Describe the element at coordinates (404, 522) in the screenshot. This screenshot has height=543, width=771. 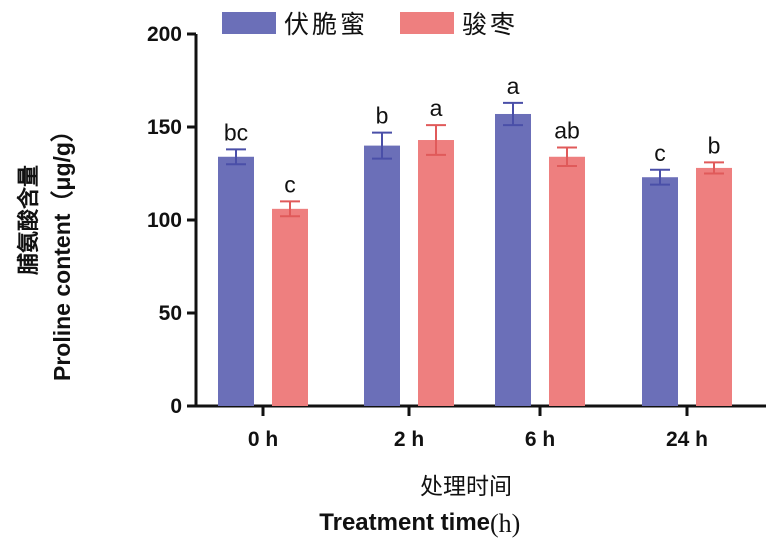
I see `x-axis-title-english: Treatment time` at that location.